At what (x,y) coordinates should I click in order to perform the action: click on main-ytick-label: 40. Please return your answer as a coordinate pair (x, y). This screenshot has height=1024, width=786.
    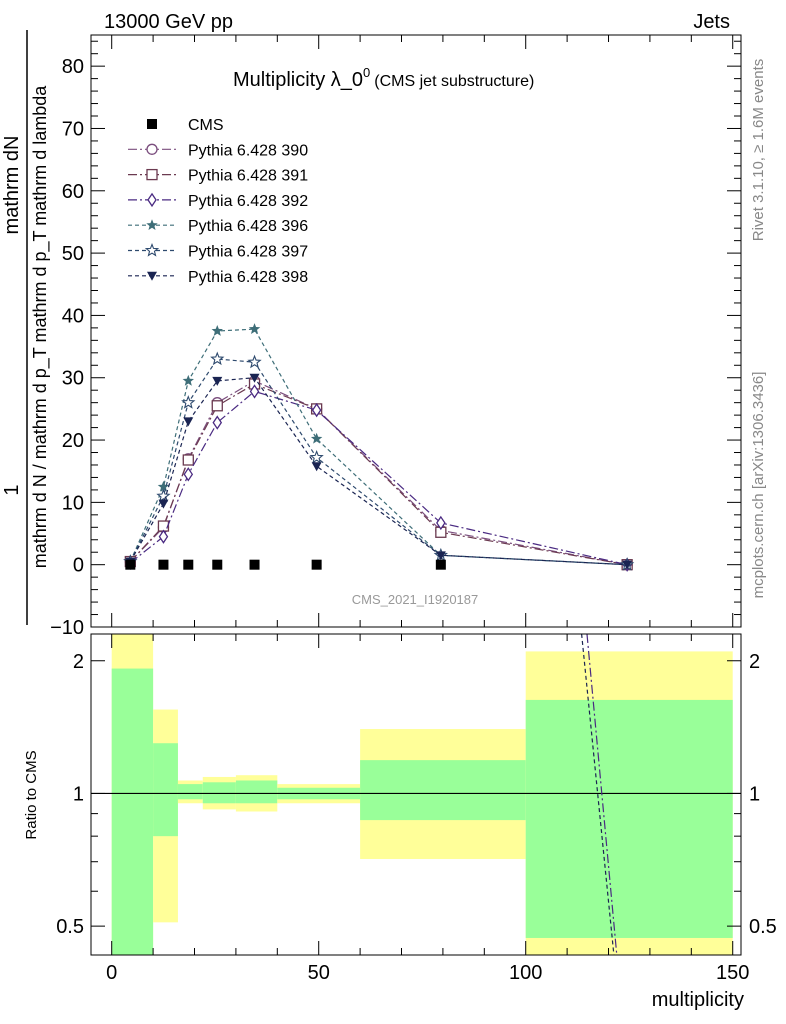
    Looking at the image, I should click on (73, 316).